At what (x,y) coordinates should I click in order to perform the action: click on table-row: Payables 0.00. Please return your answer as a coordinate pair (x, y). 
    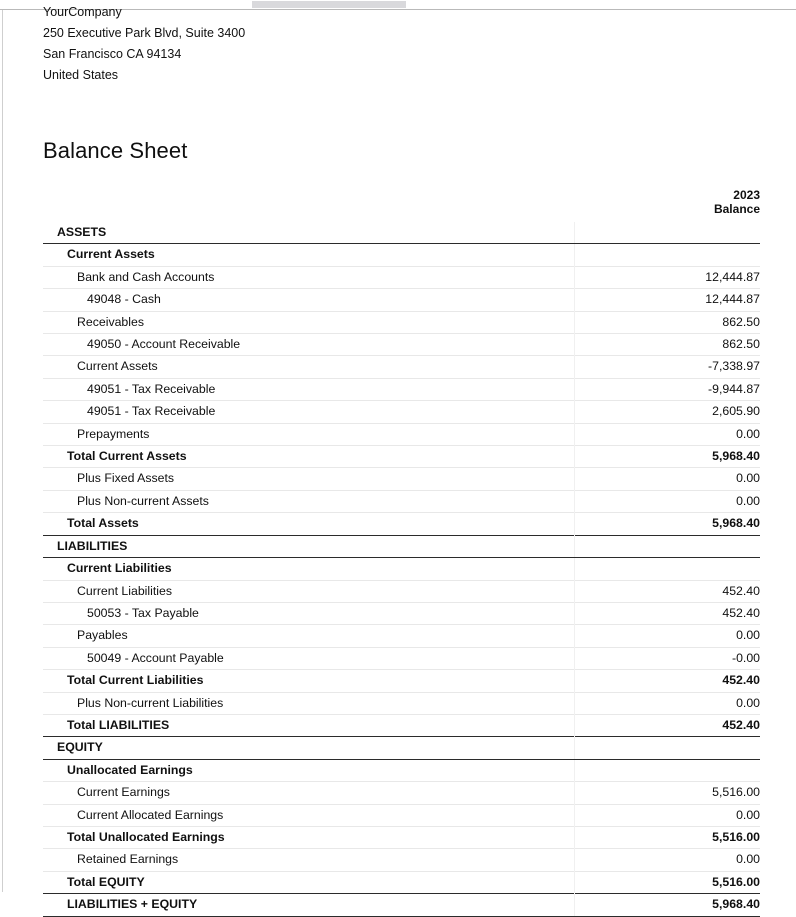
    Looking at the image, I should click on (401, 636).